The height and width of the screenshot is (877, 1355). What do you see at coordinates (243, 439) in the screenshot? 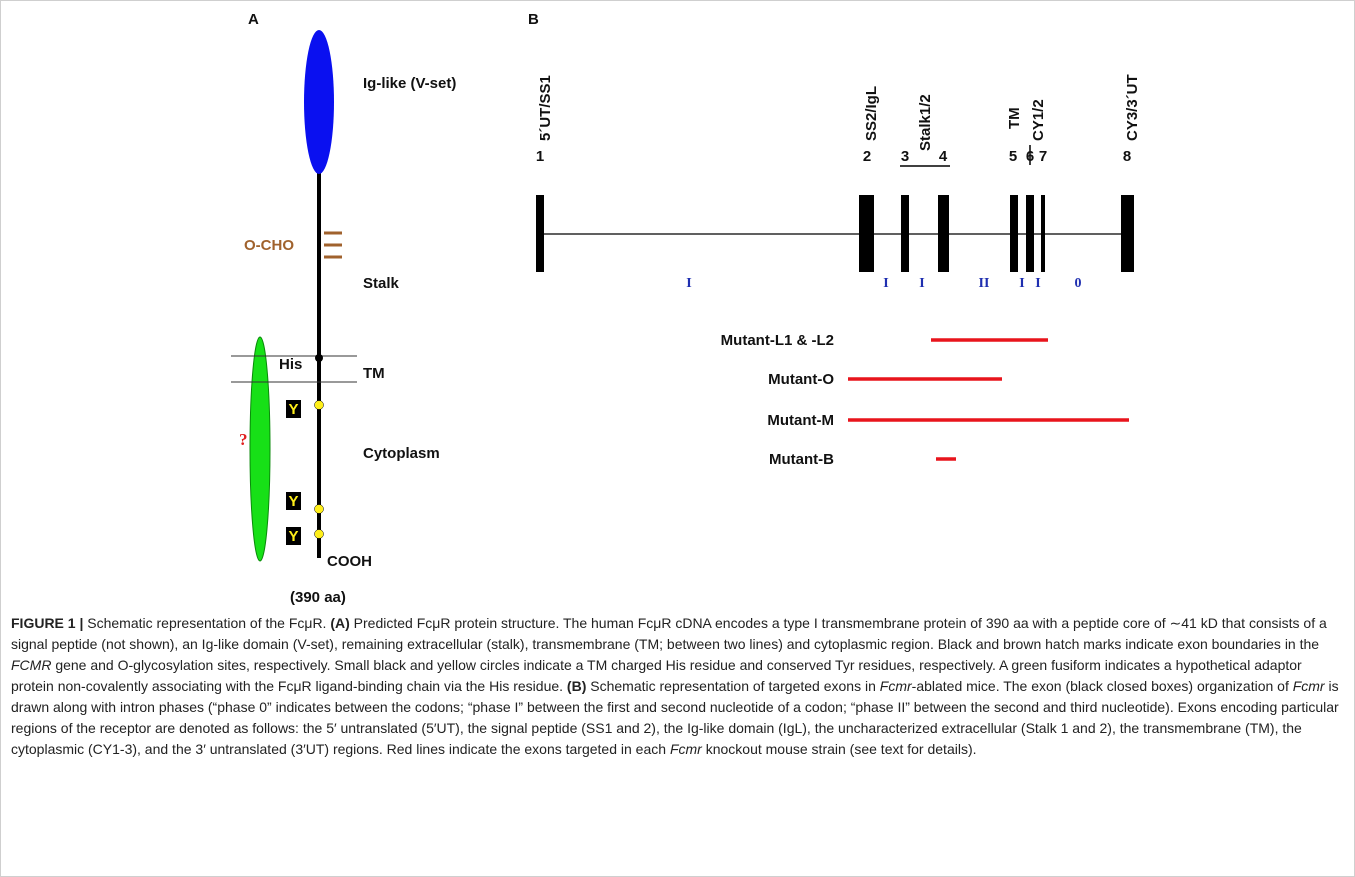
I see `question-mark: ?` at bounding box center [243, 439].